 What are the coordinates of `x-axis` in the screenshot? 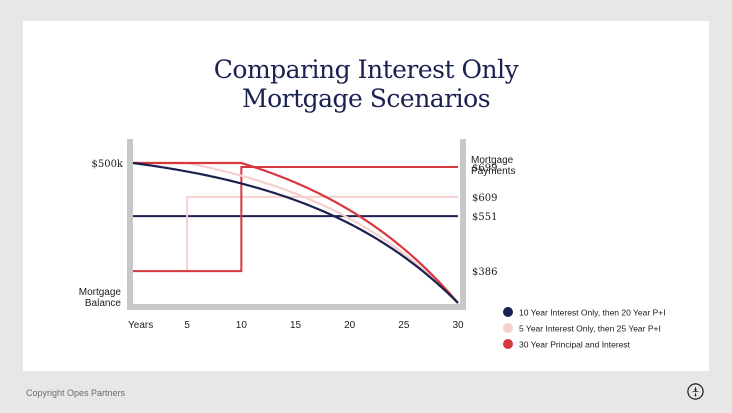 It's located at (296, 307).